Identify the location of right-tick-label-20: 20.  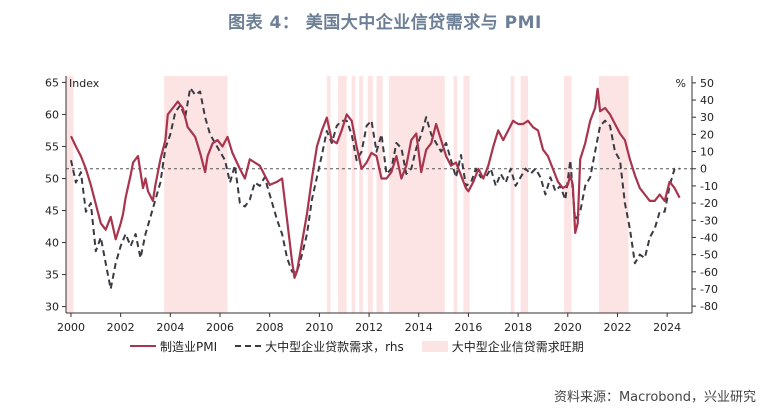
(707, 134).